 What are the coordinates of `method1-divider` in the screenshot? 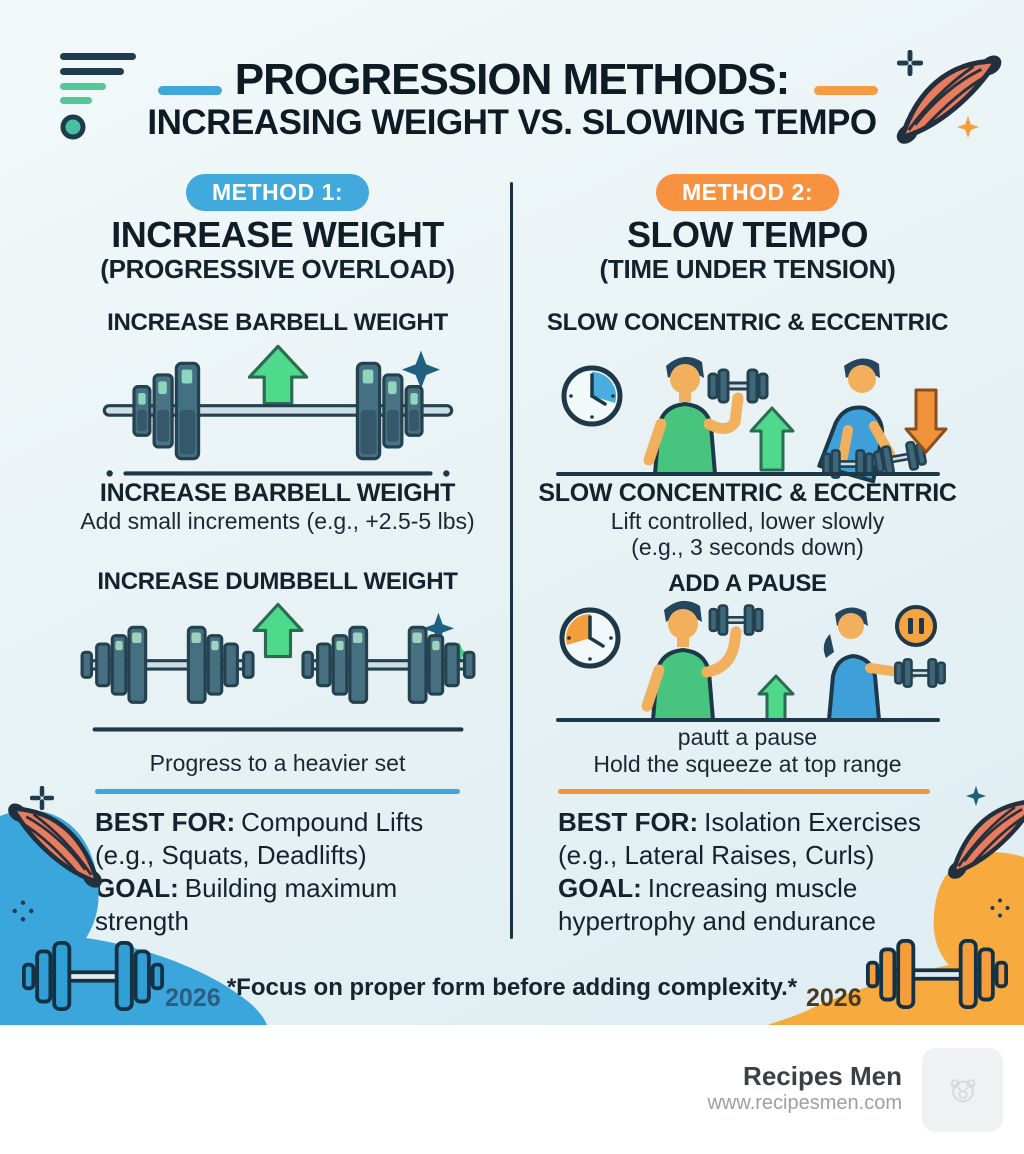 It's located at (277, 791).